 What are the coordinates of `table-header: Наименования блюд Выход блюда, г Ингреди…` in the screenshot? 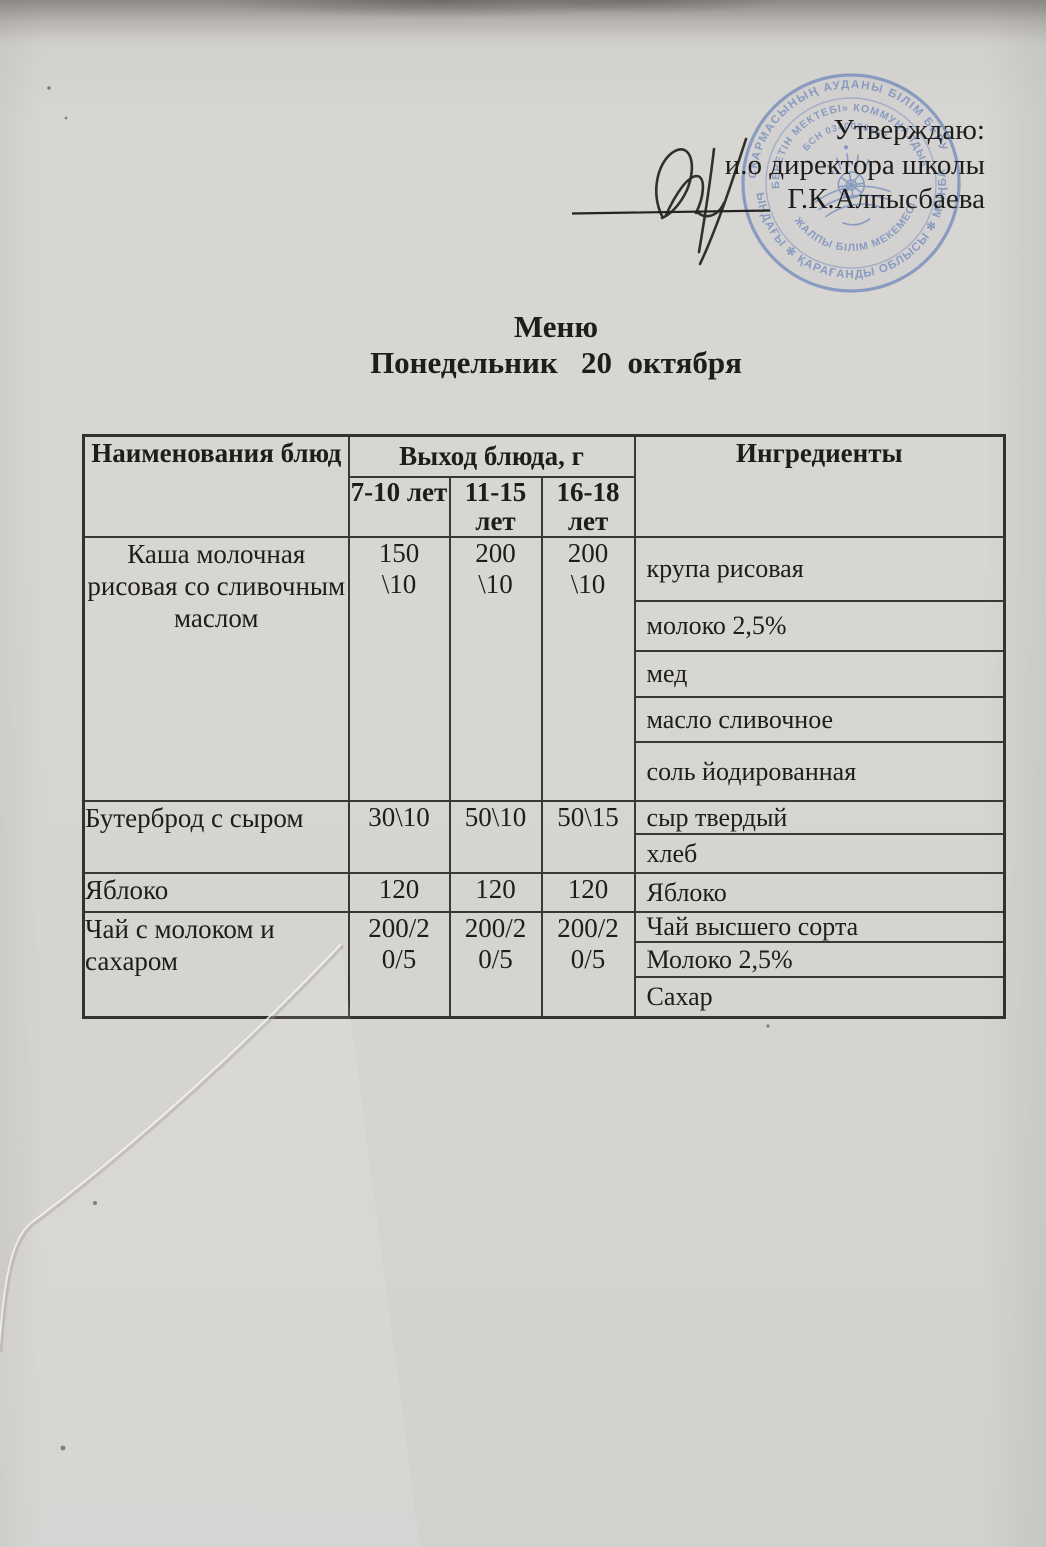 It's located at (544, 486).